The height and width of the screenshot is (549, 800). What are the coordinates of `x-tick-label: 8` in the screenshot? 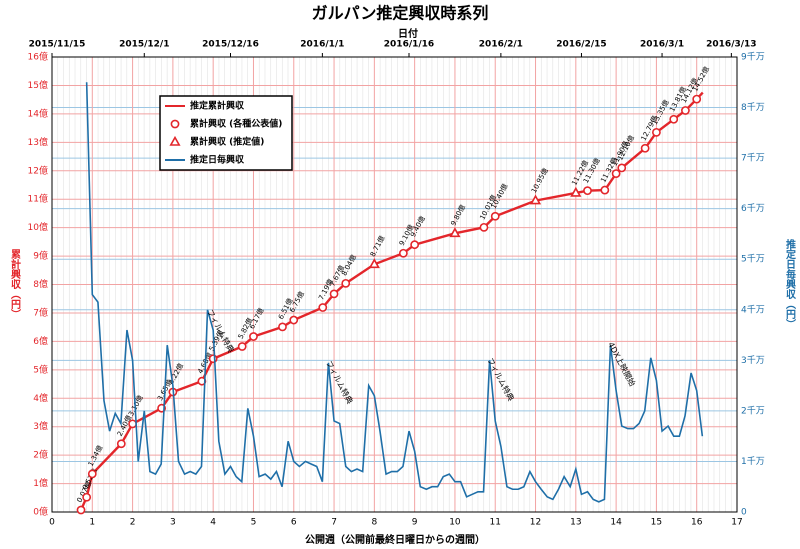 It's located at (374, 523).